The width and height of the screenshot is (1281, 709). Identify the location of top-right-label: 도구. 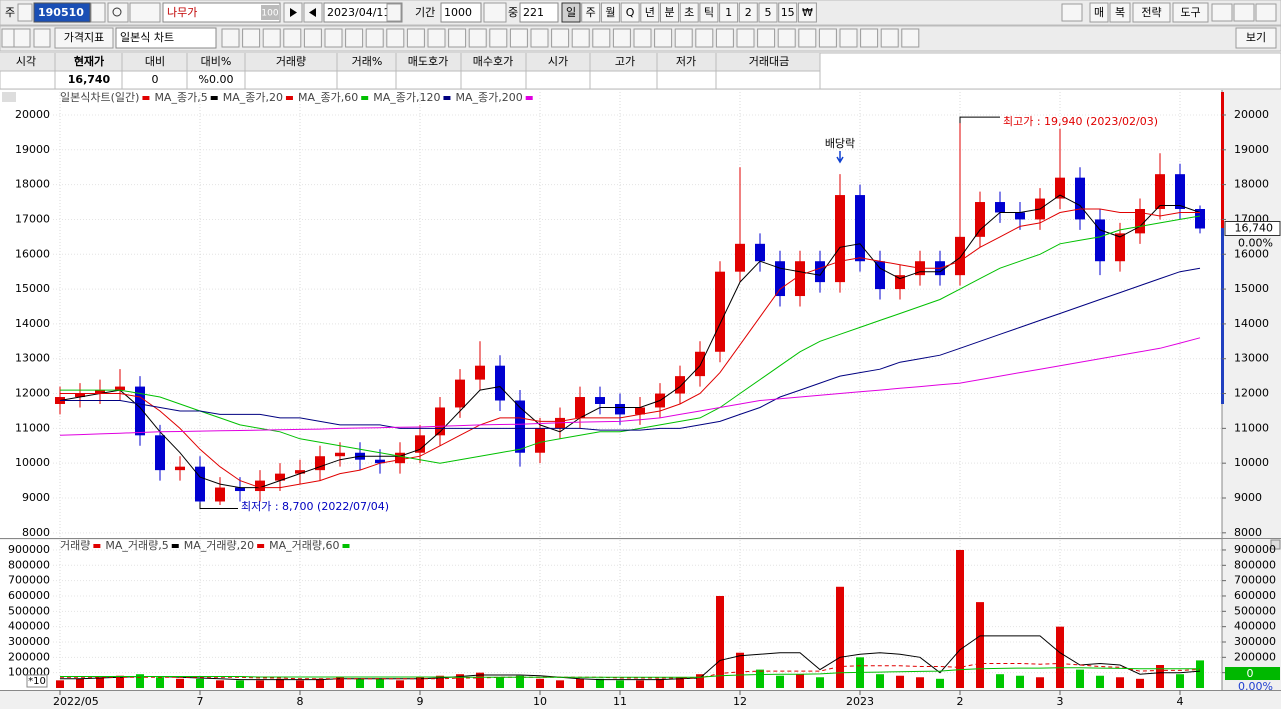
(1190, 12).